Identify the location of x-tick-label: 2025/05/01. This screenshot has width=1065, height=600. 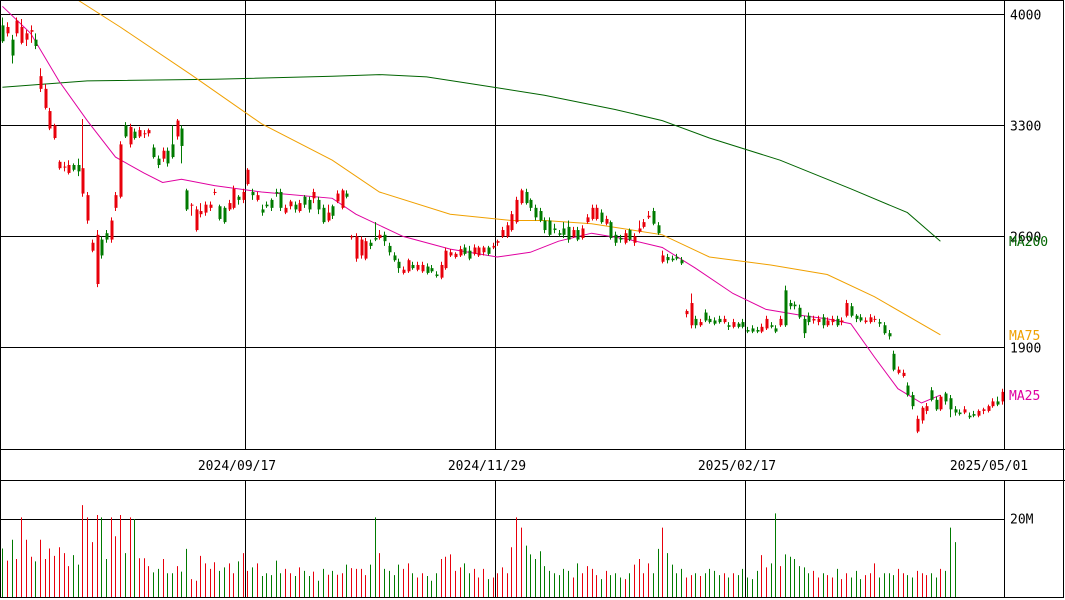
(989, 466).